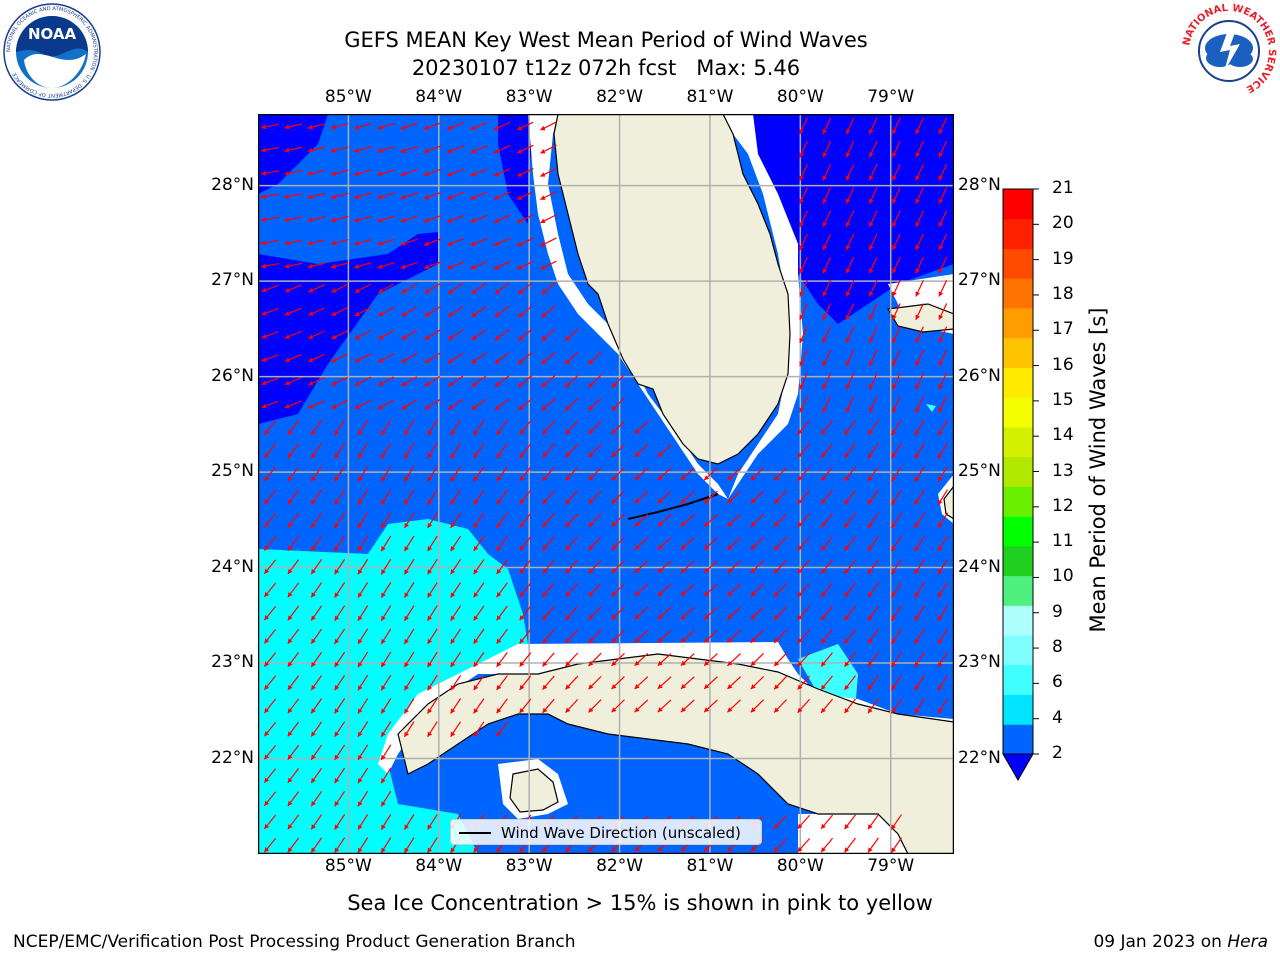  Describe the element at coordinates (800, 866) in the screenshot. I see `lon-tick-bottom: 80°W` at that location.